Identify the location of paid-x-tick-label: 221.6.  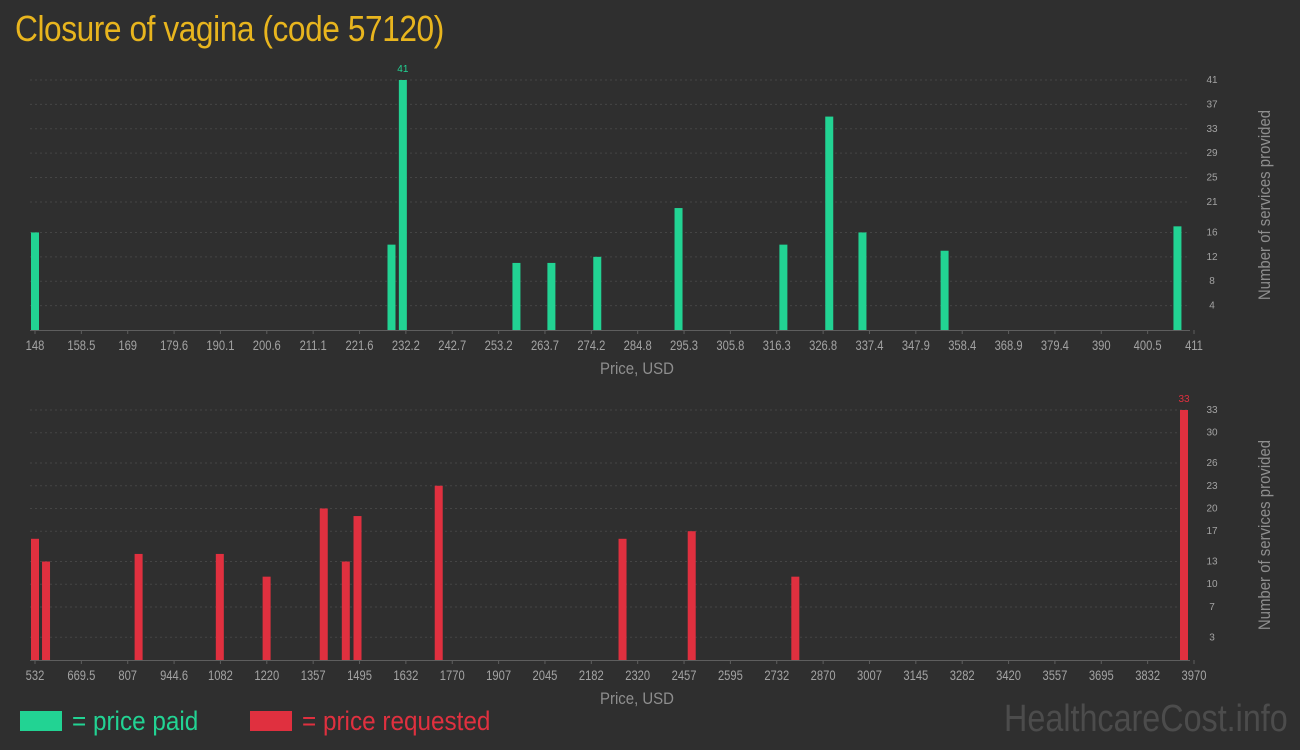
(360, 345).